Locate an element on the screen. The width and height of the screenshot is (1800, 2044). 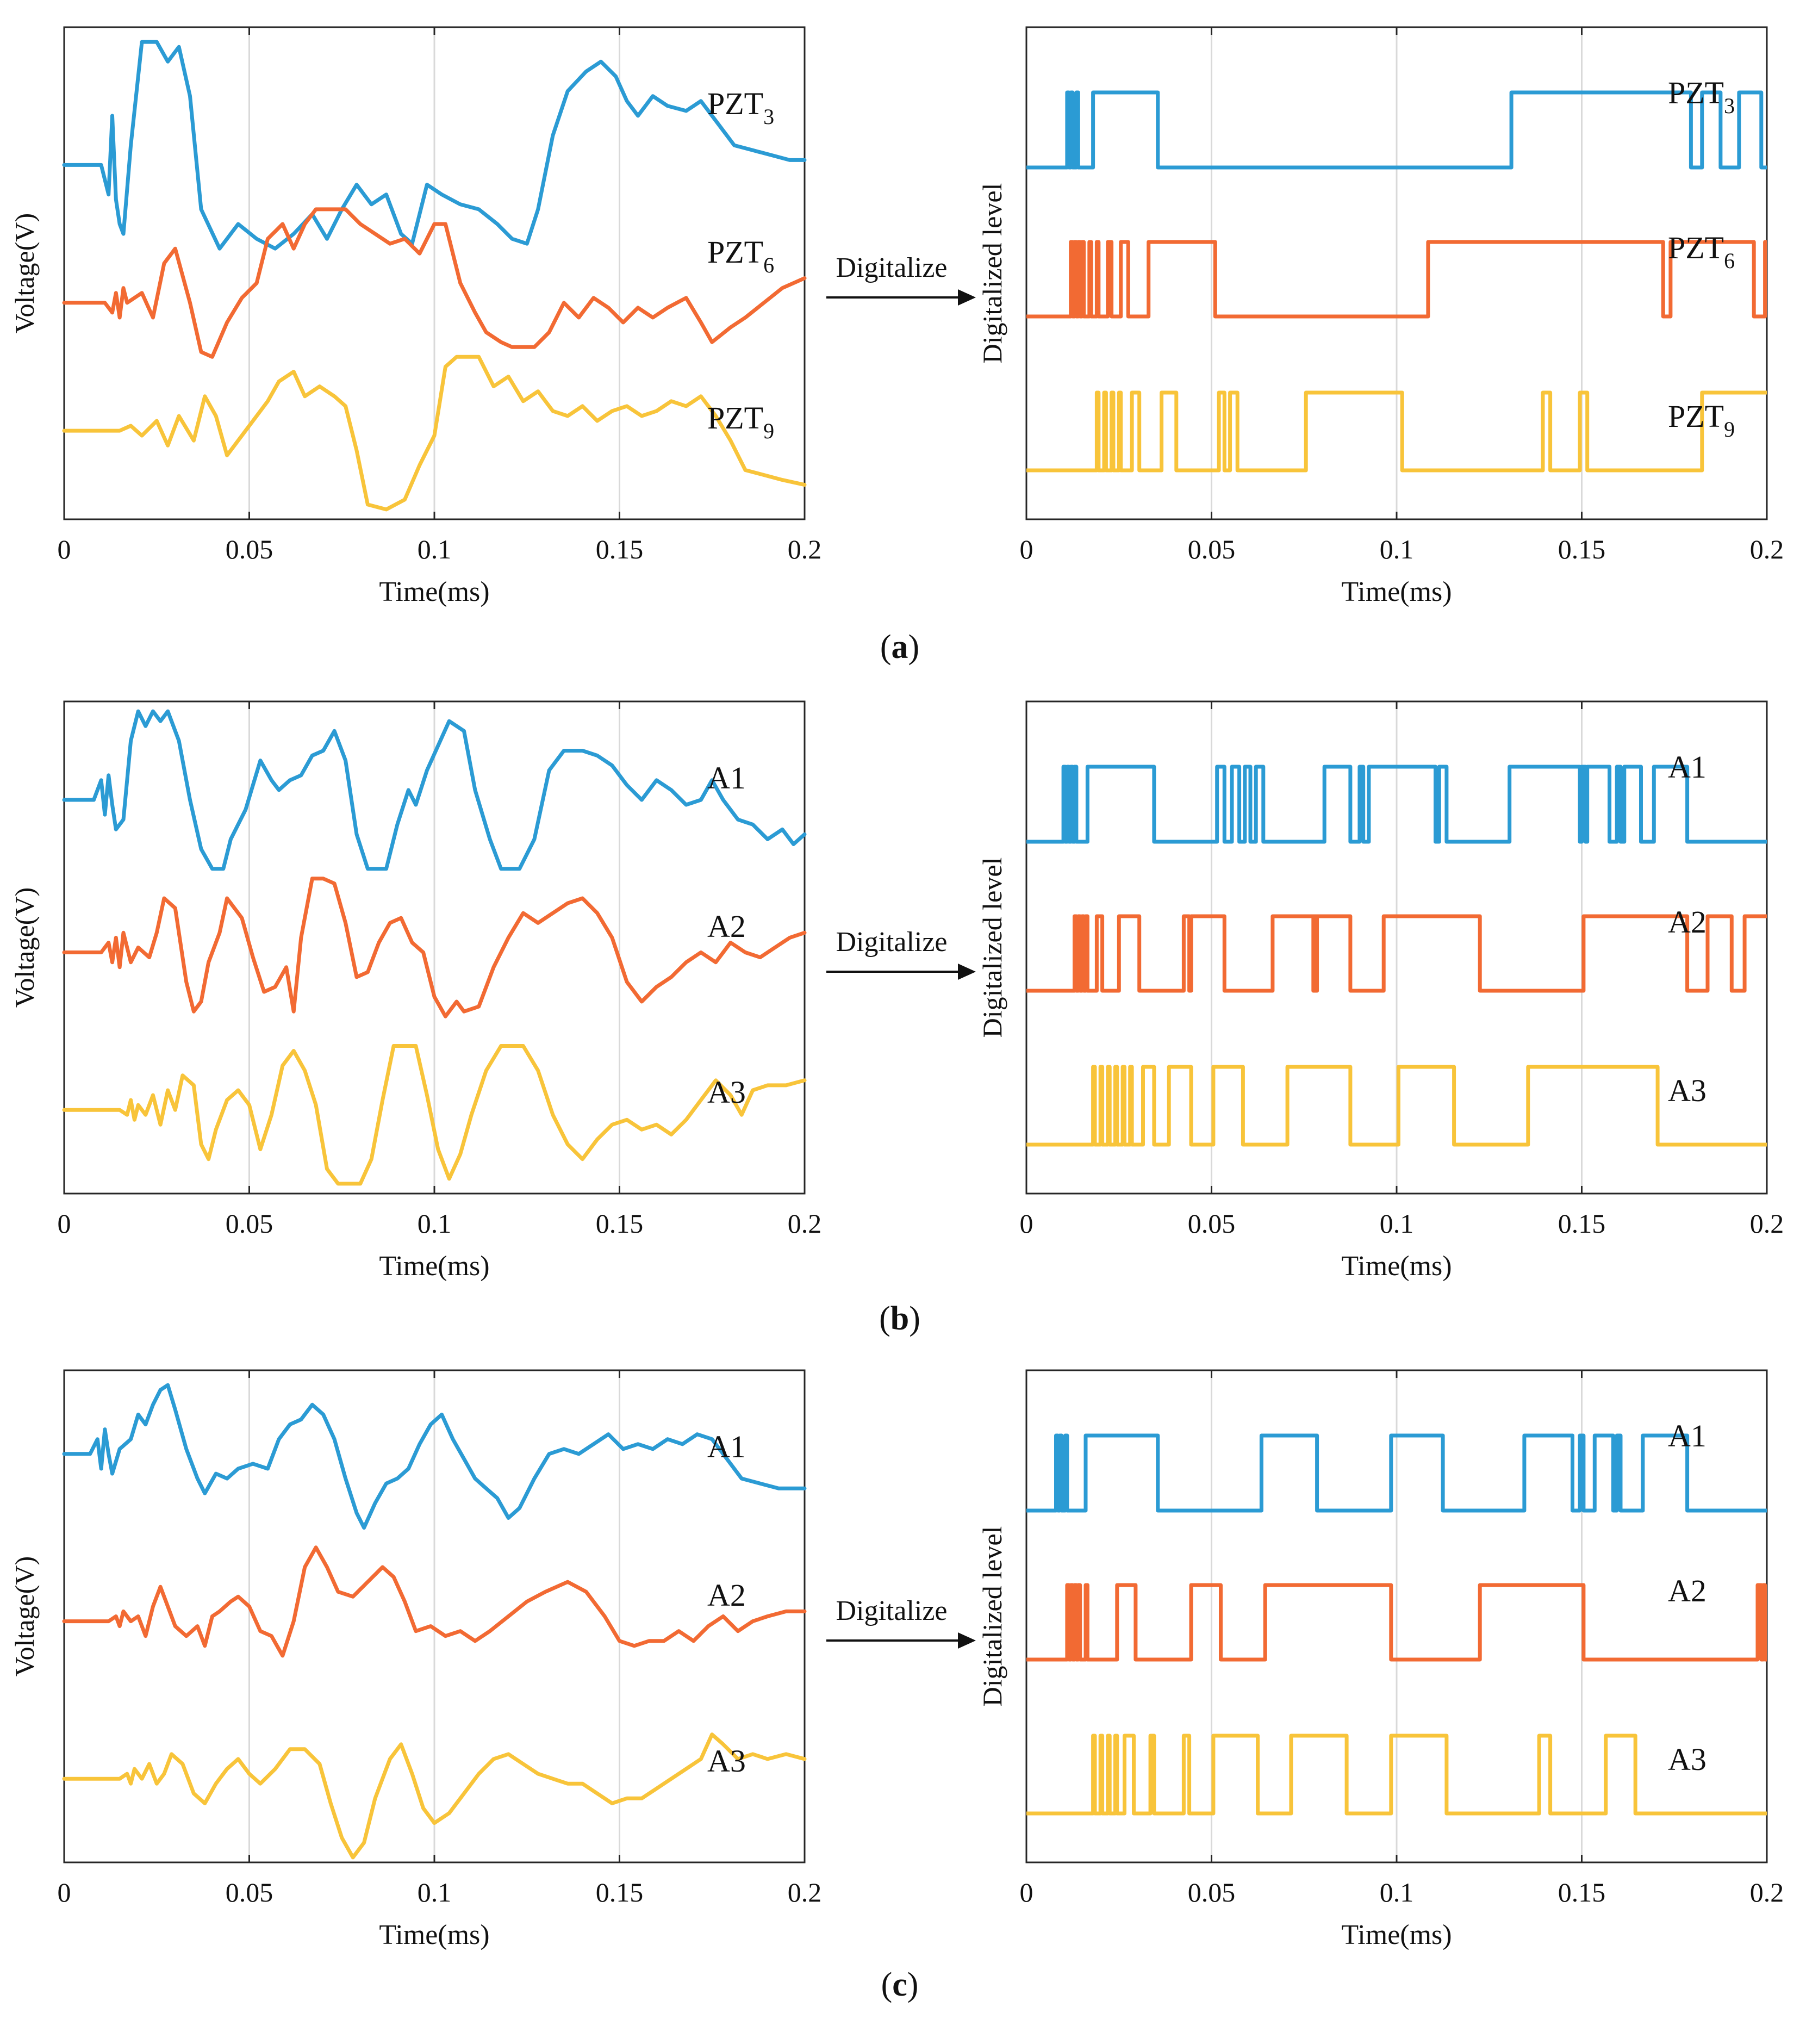
analog-c-xlabel: Time(ms) is located at coordinates (434, 1934).